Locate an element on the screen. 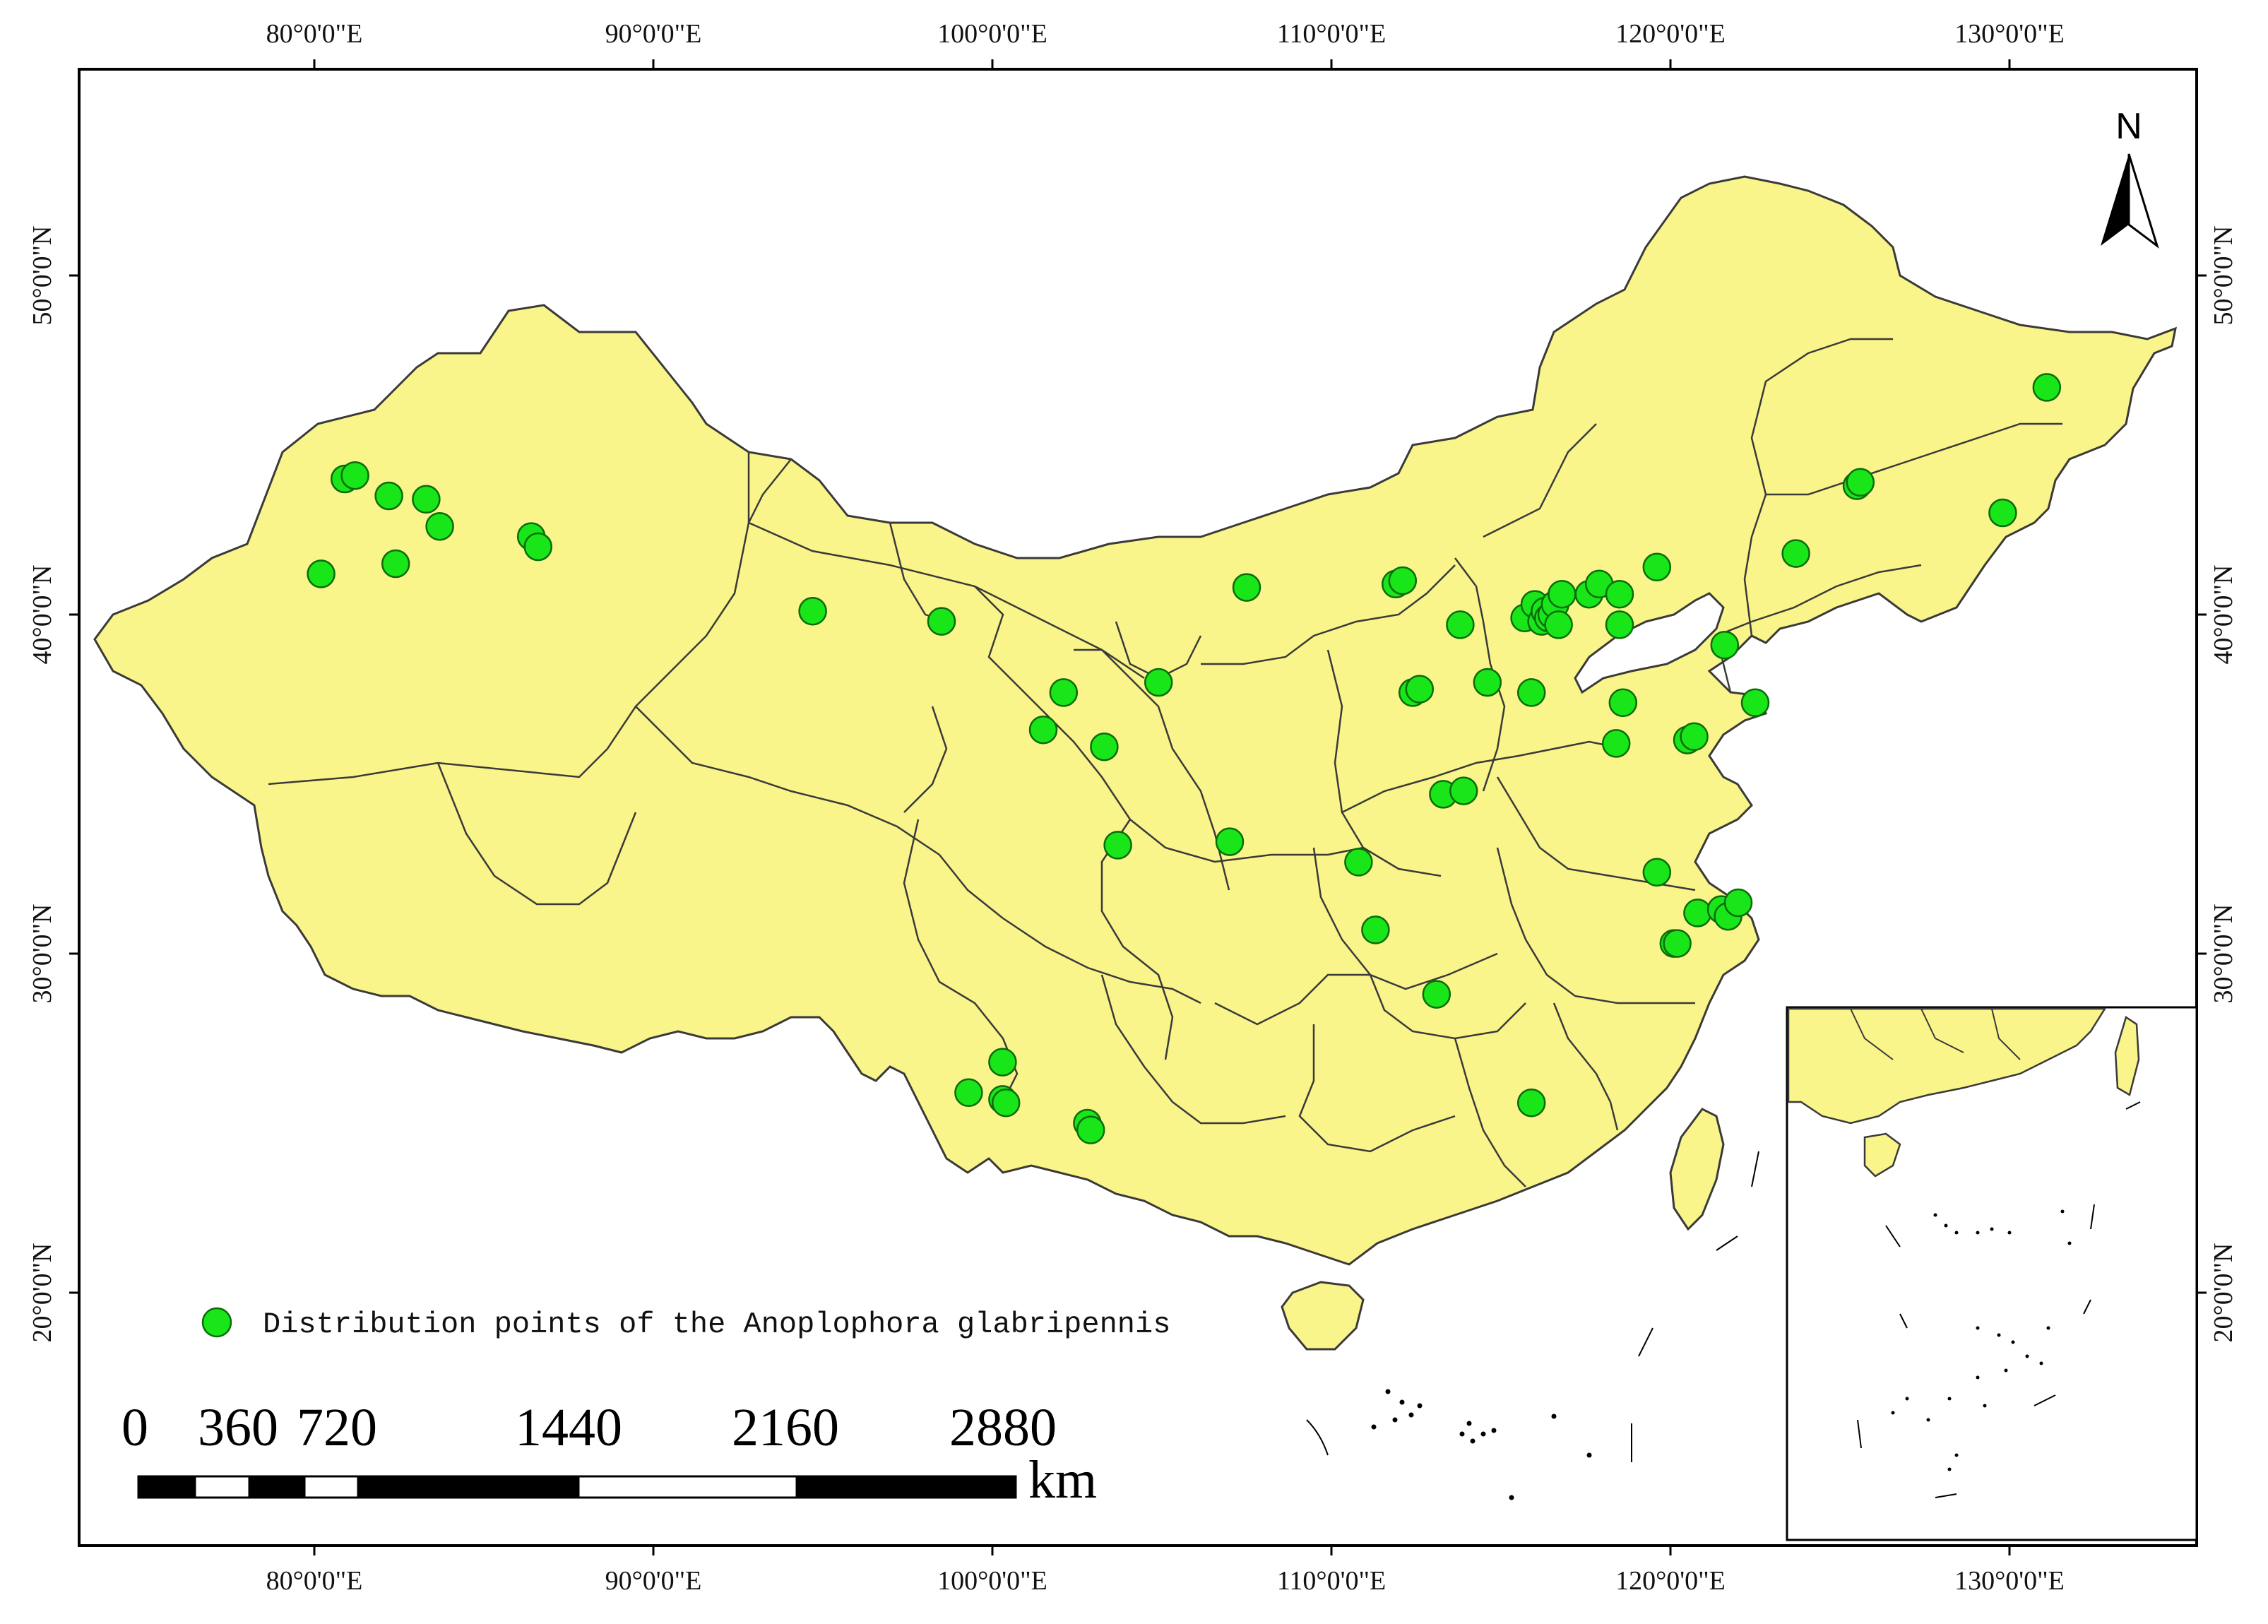 The height and width of the screenshot is (1624, 2268). top-axis-label: 80°0'0"E is located at coordinates (314, 34).